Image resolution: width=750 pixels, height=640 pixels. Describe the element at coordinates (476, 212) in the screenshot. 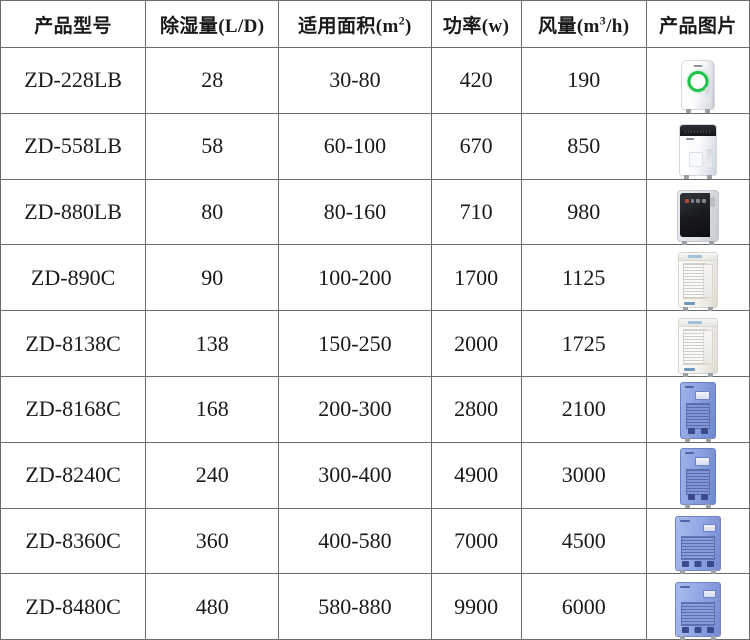

I see `cell-power: 710` at that location.